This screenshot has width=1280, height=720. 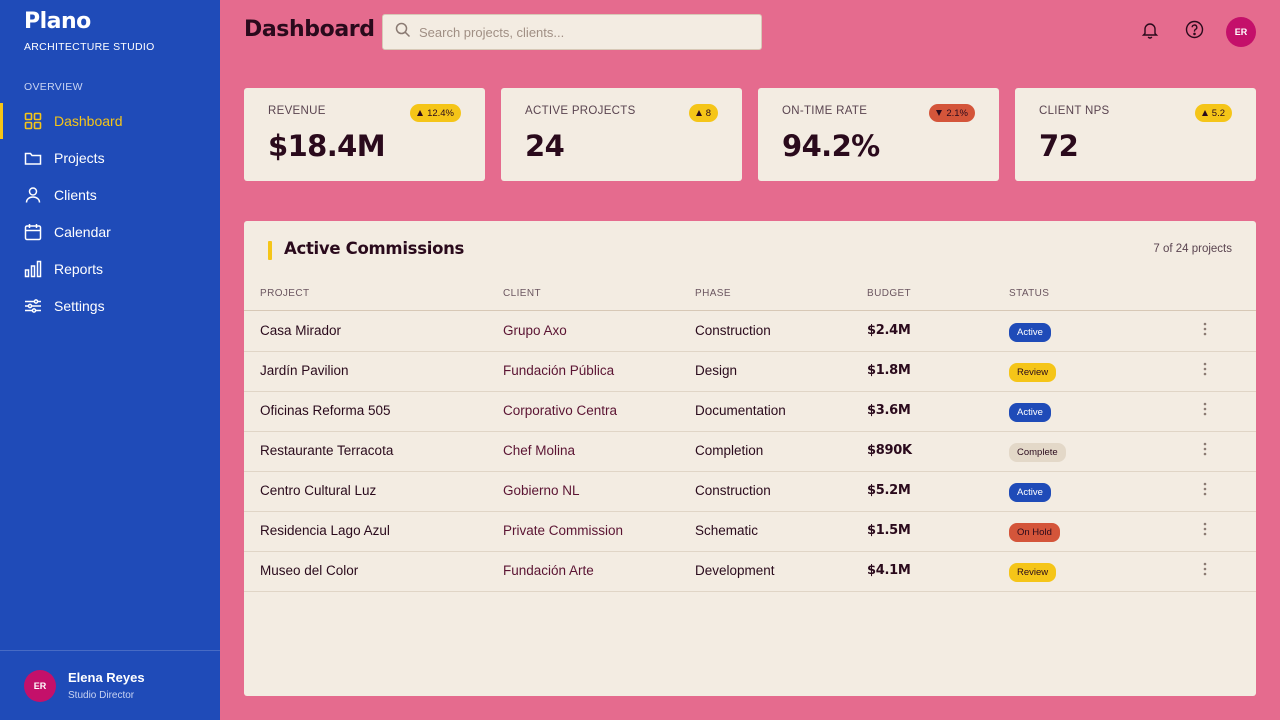 I want to click on phase-name: Design, so click(x=716, y=370).